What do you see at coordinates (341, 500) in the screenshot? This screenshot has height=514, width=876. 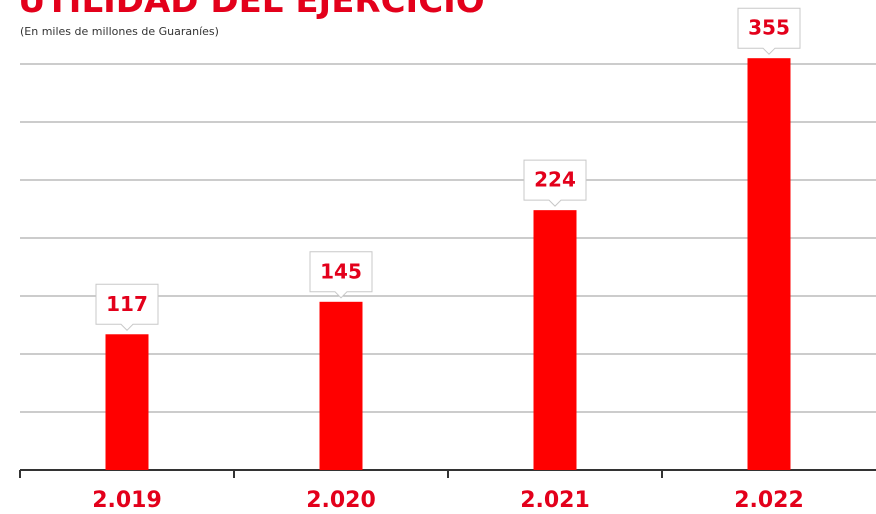 I see `x-tick-label: 2.020` at bounding box center [341, 500].